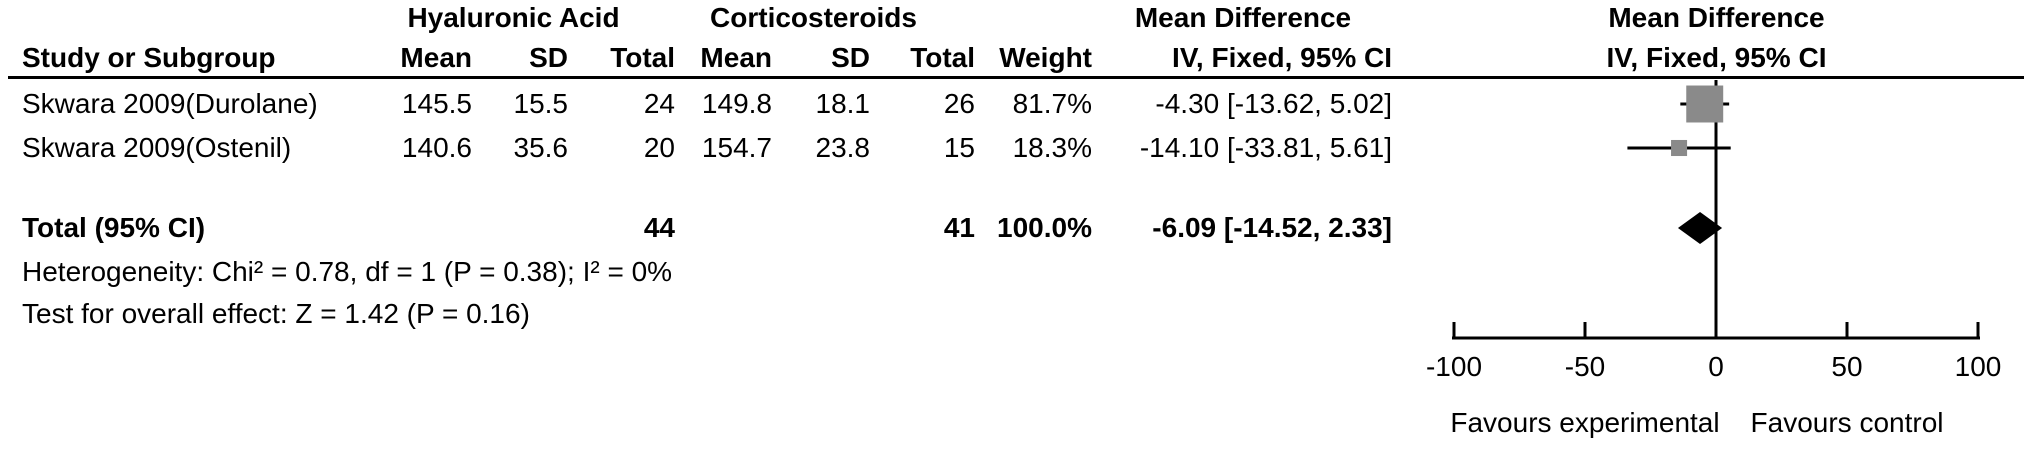 The height and width of the screenshot is (455, 2031). Describe the element at coordinates (1044, 227) in the screenshot. I see `total-weight: 100.0%` at that location.